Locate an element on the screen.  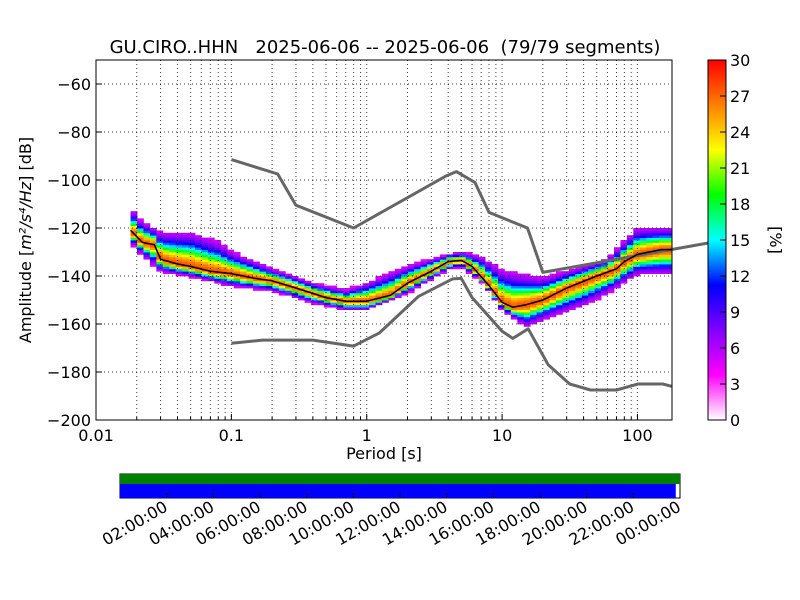
colorbar: 0 3 6 9 12 15 18 21 24 27 30 [%] is located at coordinates (746, 240).